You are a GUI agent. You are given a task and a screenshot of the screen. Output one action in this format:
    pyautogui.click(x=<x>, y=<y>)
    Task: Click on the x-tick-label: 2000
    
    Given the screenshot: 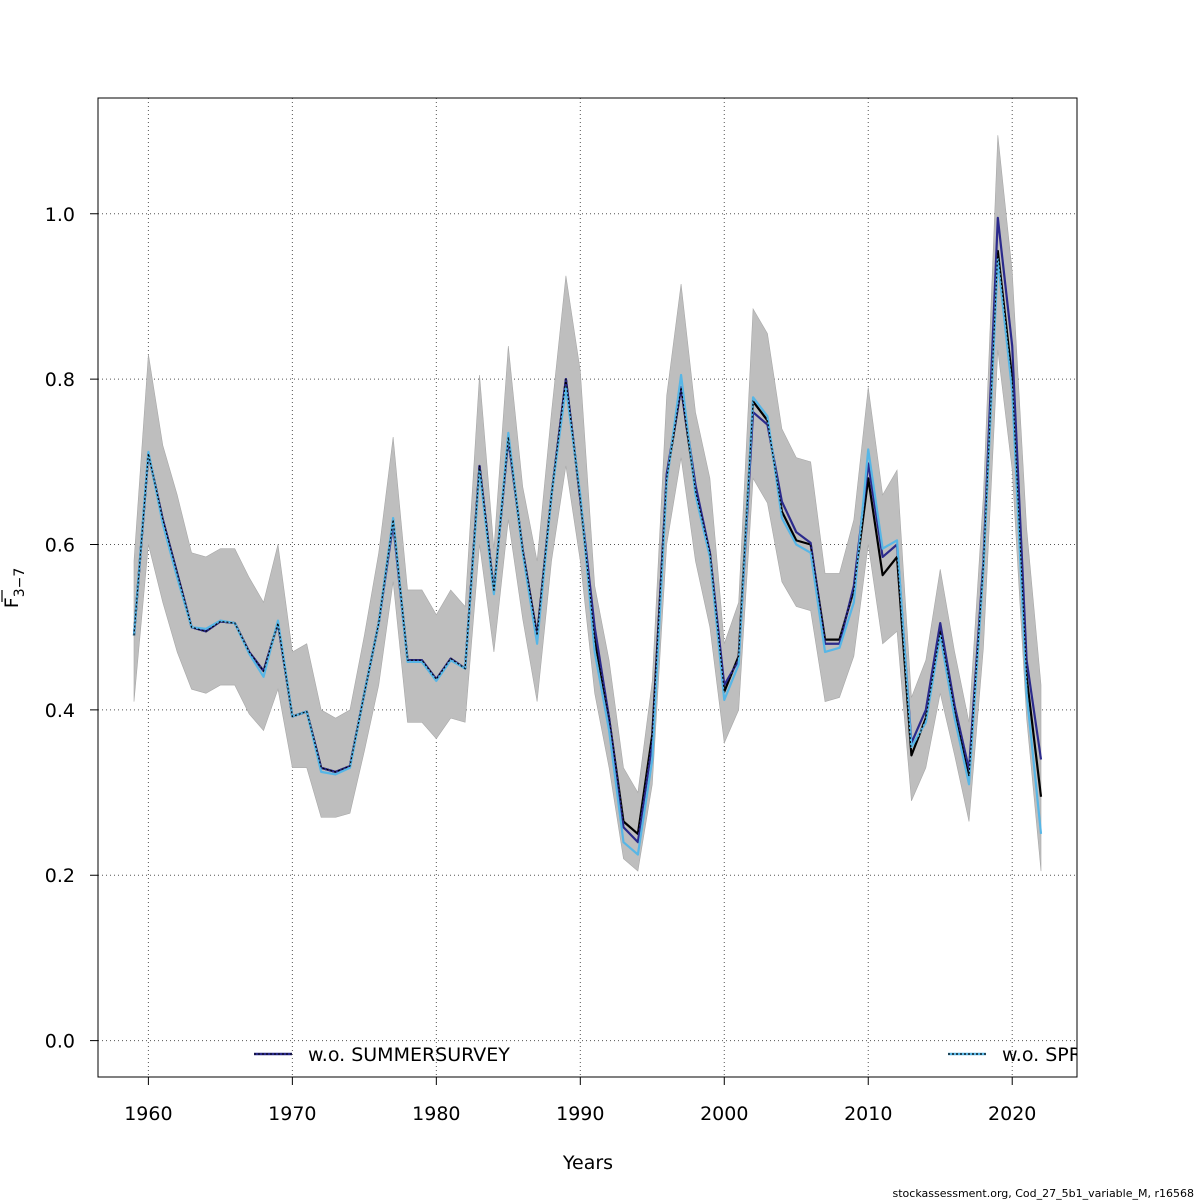 What is the action you would take?
    pyautogui.click(x=724, y=1114)
    